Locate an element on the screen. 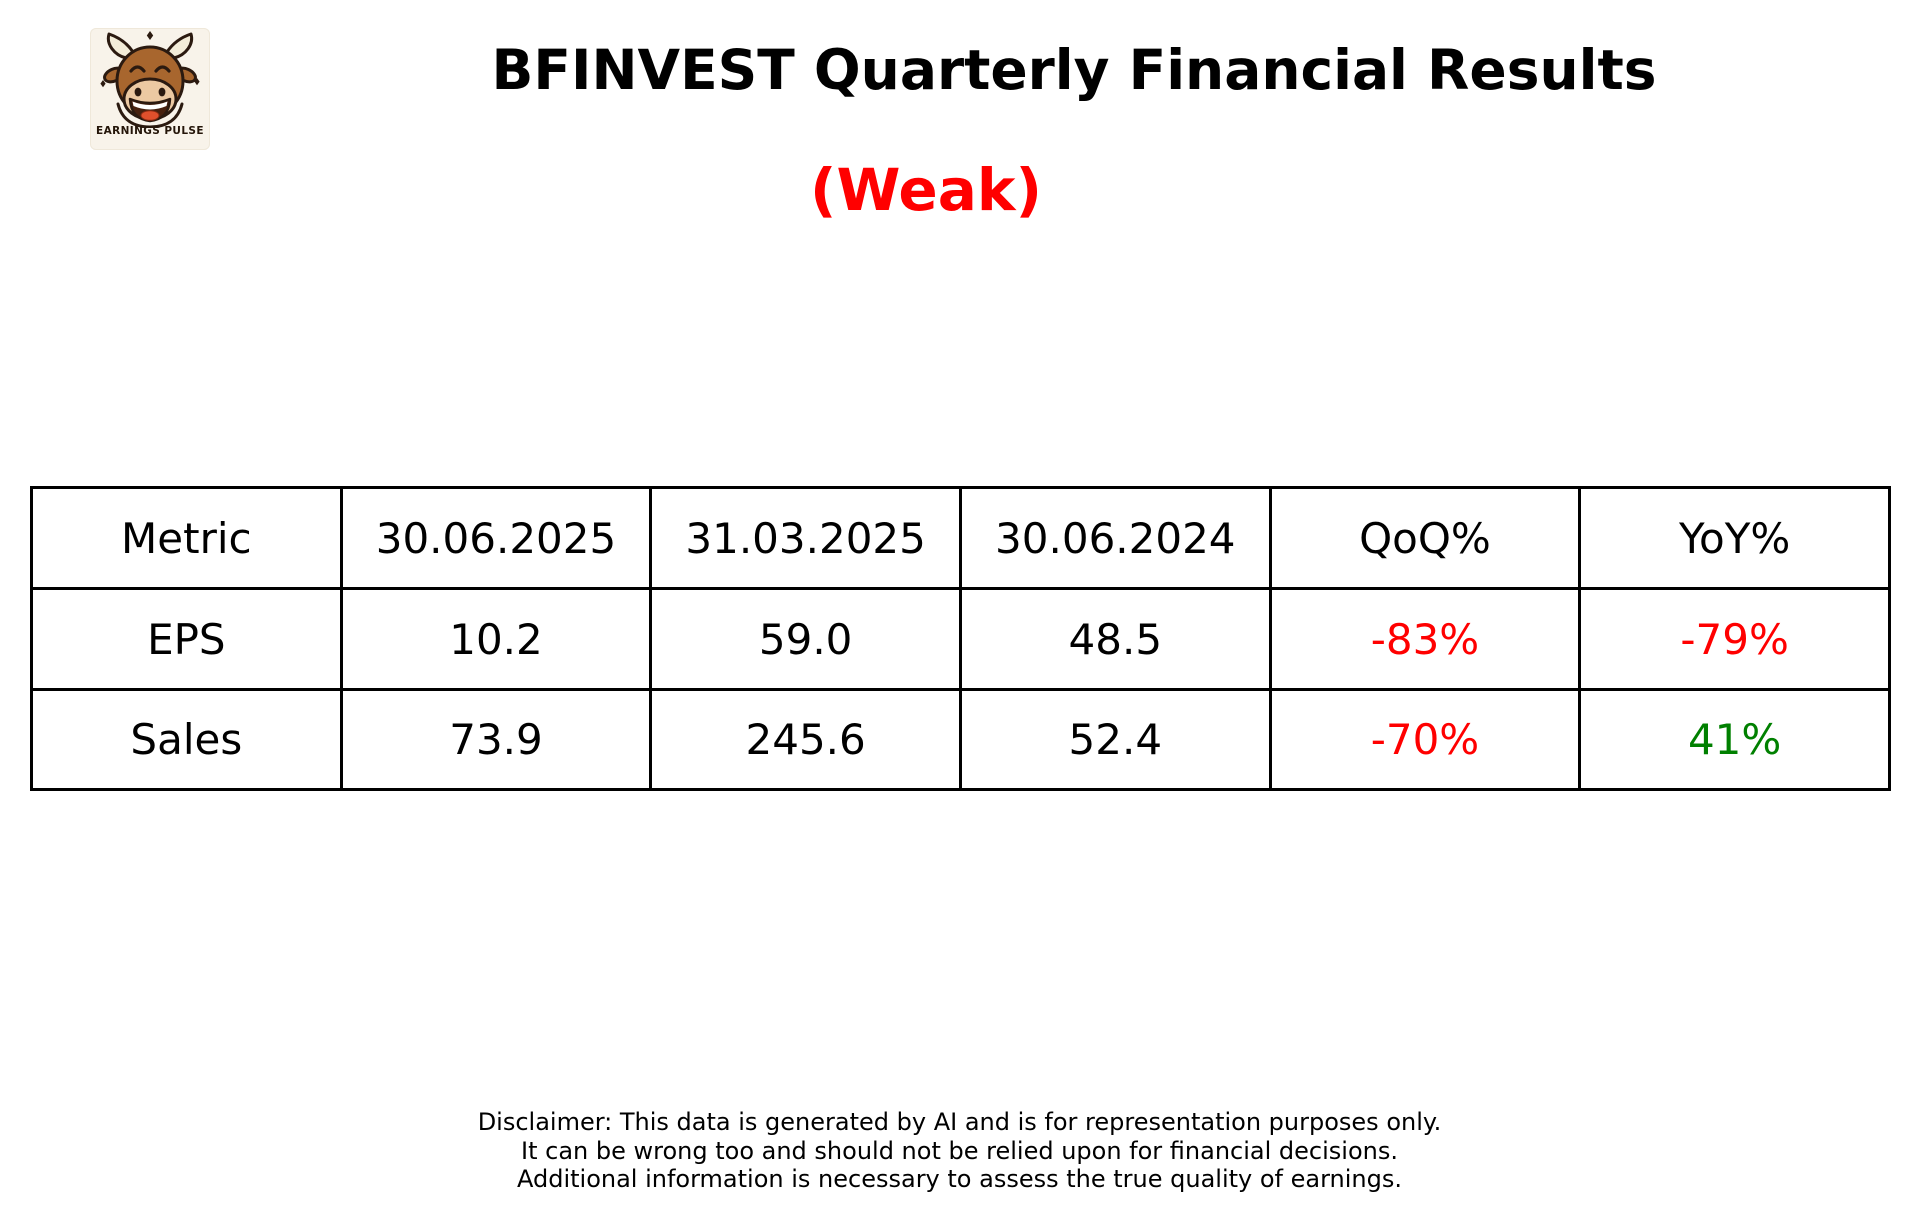  earnings-pulse-logo: EARNINGS PULSE is located at coordinates (150, 89).